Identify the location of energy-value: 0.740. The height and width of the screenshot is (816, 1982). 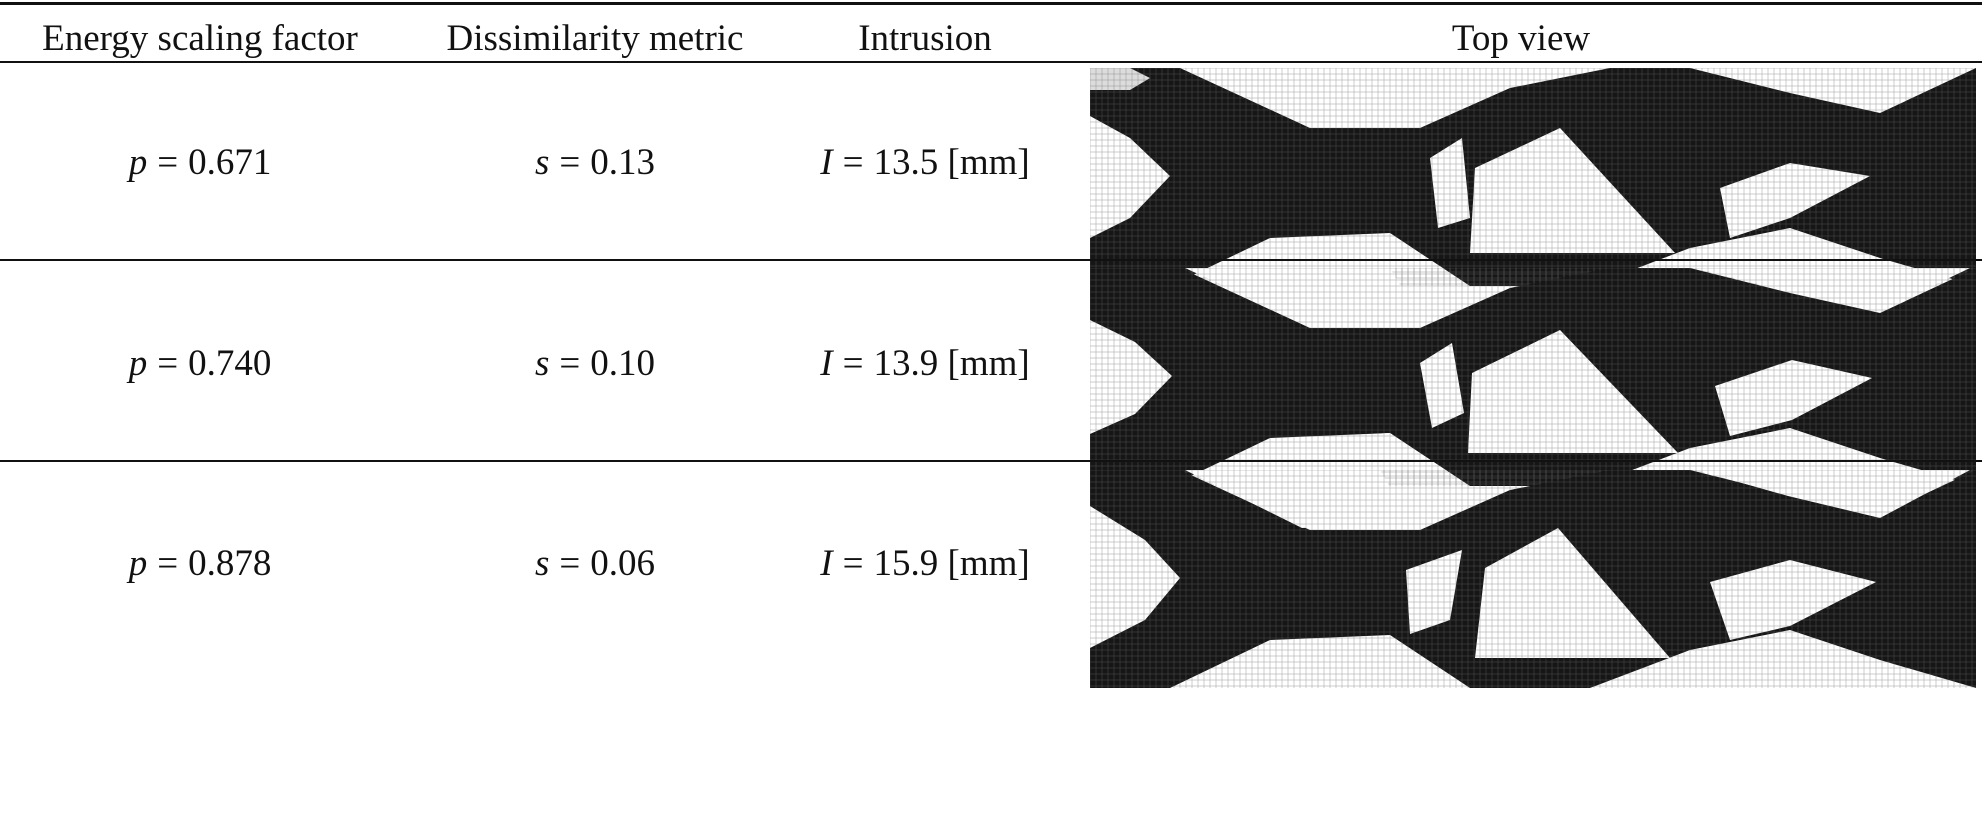
(230, 363).